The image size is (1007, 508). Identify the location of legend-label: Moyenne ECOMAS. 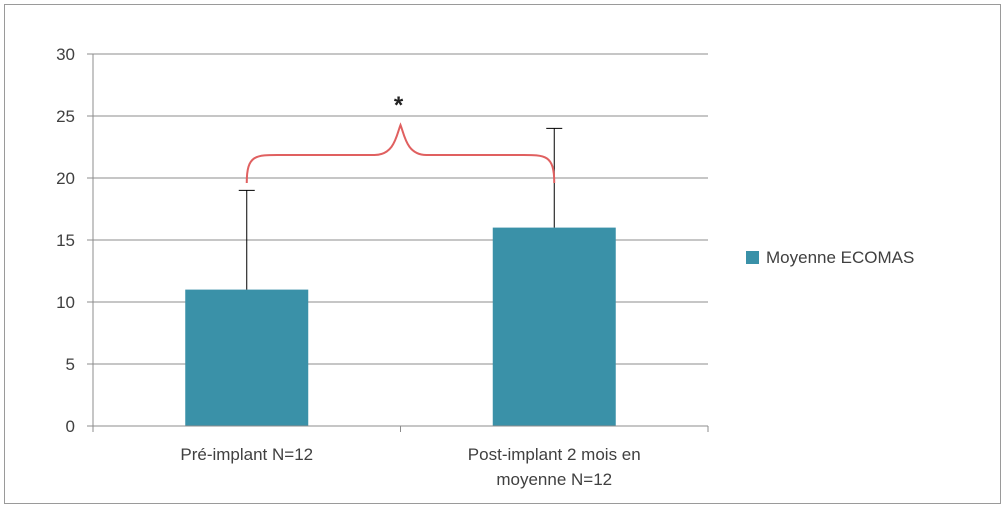
(840, 257).